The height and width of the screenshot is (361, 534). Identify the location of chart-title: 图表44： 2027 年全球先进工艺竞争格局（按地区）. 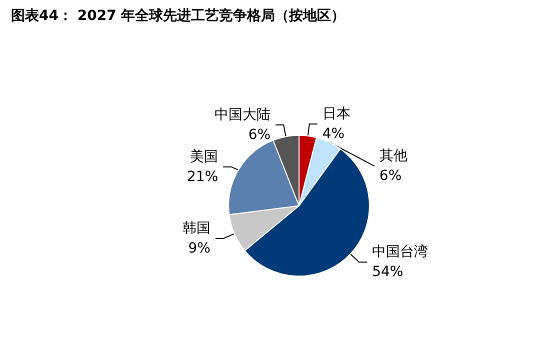
(178, 15).